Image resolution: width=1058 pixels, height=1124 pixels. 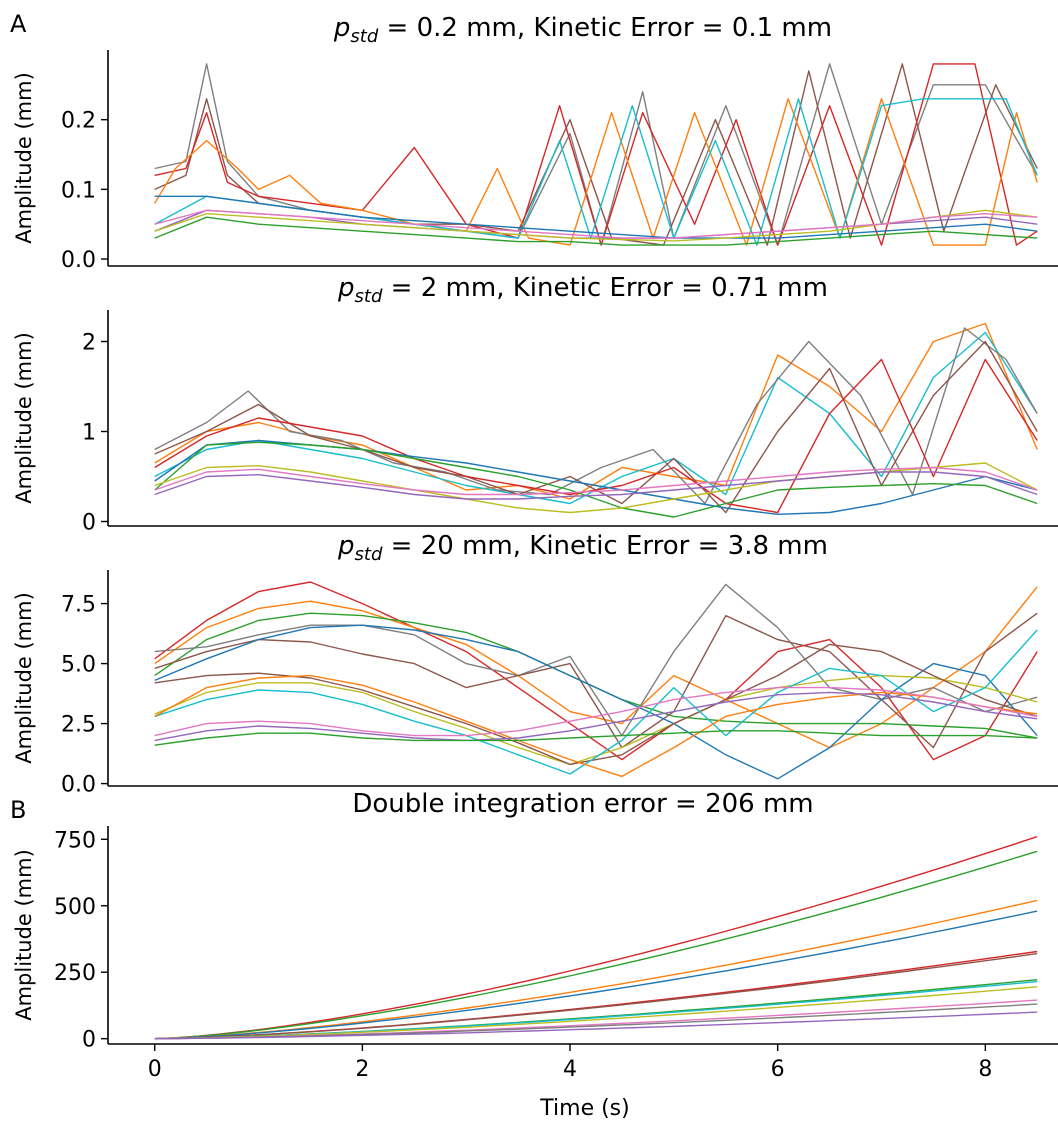 I want to click on y-tick-label: 500, so click(x=75, y=907).